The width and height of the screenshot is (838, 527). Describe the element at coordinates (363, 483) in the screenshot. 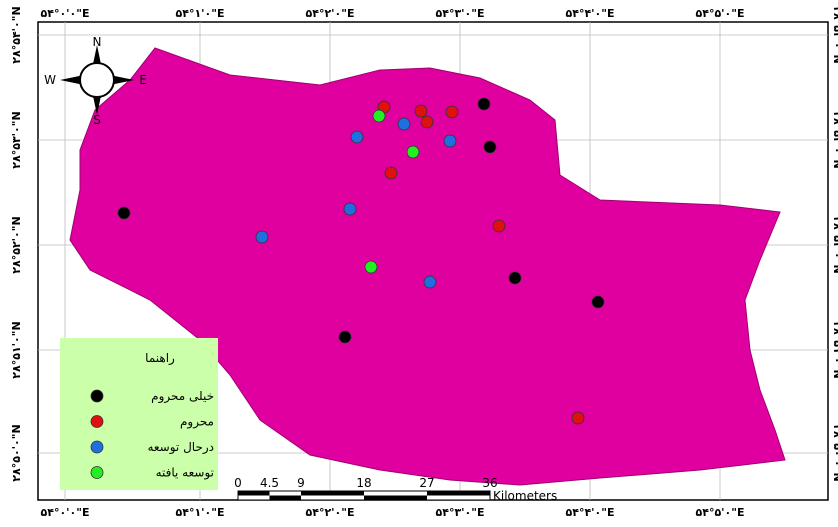

I see `scale-tick-label: 18` at that location.